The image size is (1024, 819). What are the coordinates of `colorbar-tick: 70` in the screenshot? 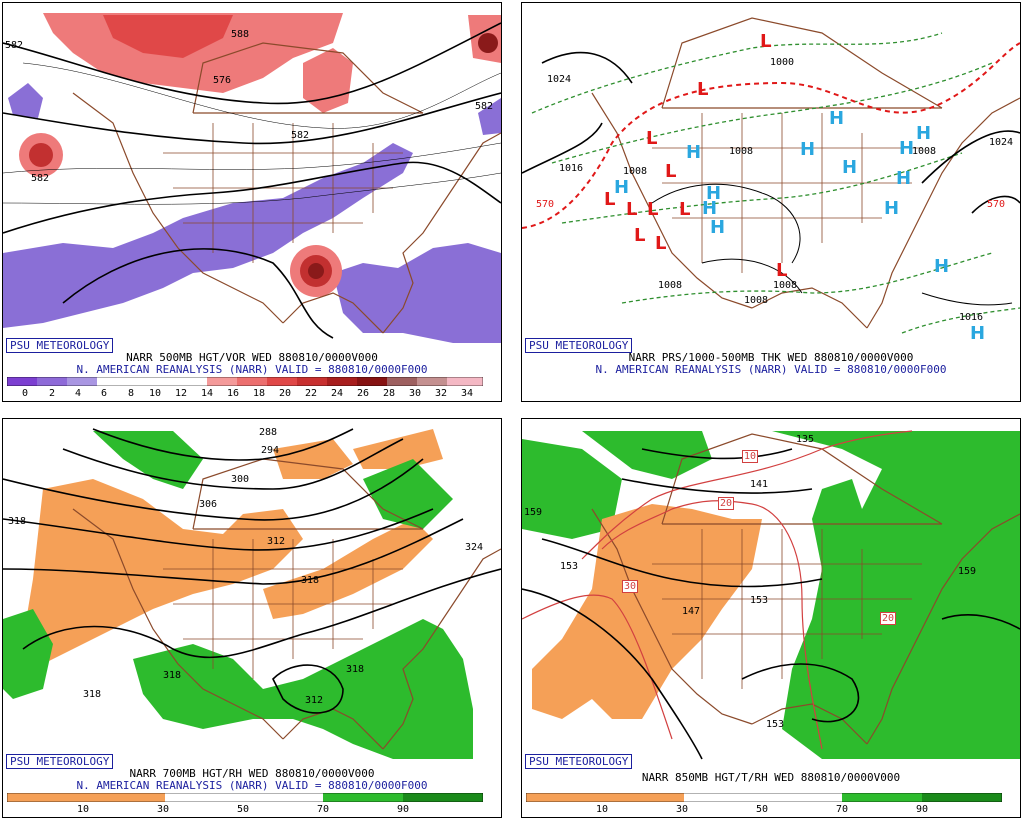 It's located at (323, 809).